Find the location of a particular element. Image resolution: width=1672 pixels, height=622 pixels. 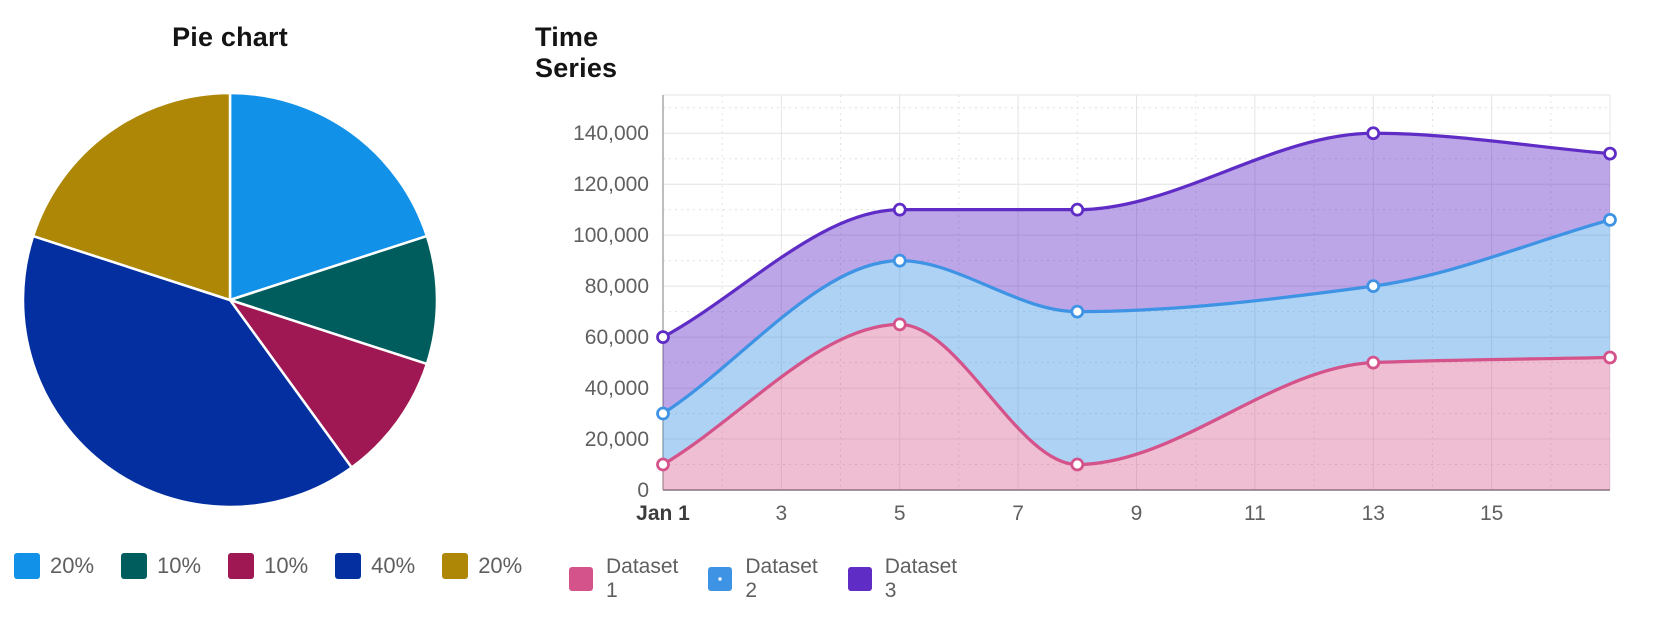

ts-legend-item-dataset-2: Dataset 2 is located at coordinates (763, 579).